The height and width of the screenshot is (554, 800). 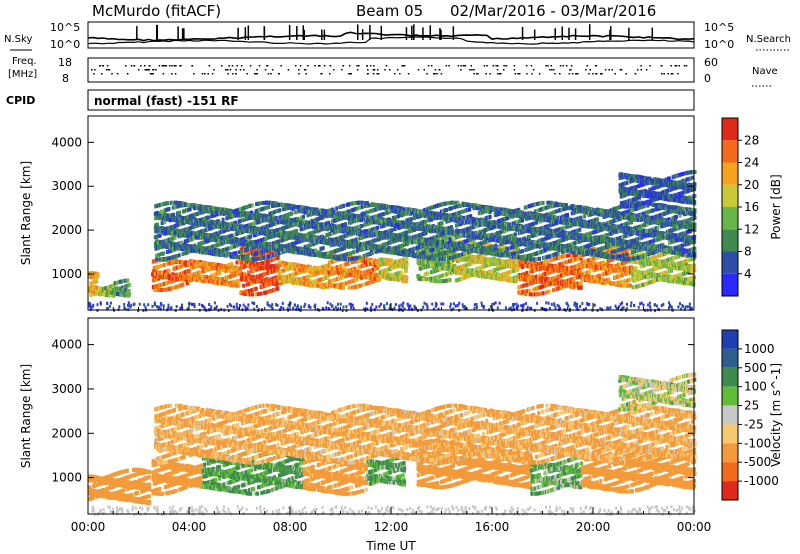 I want to click on nave-tick-2: 0, so click(x=707, y=78).